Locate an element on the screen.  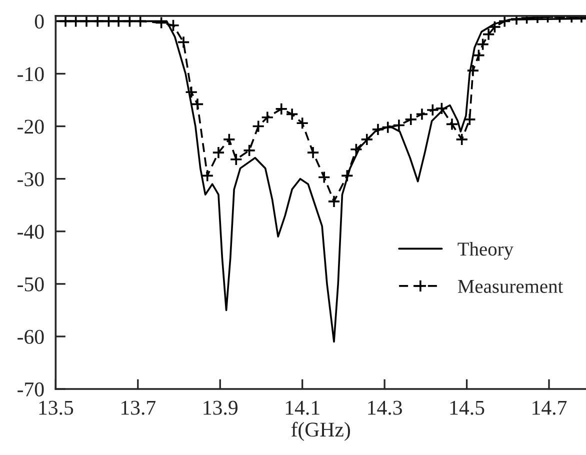
x-tick-label: 13.5 is located at coordinates (56, 407).